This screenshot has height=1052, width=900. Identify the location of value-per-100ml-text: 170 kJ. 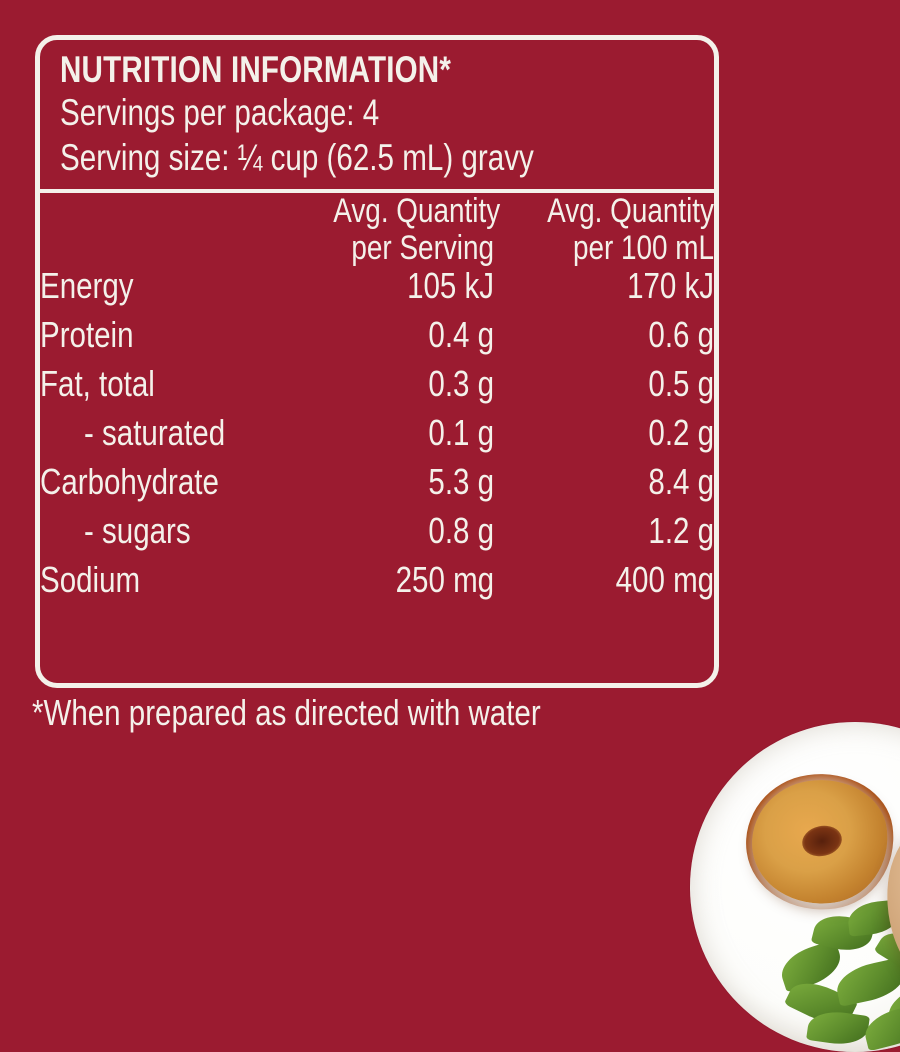
(670, 285).